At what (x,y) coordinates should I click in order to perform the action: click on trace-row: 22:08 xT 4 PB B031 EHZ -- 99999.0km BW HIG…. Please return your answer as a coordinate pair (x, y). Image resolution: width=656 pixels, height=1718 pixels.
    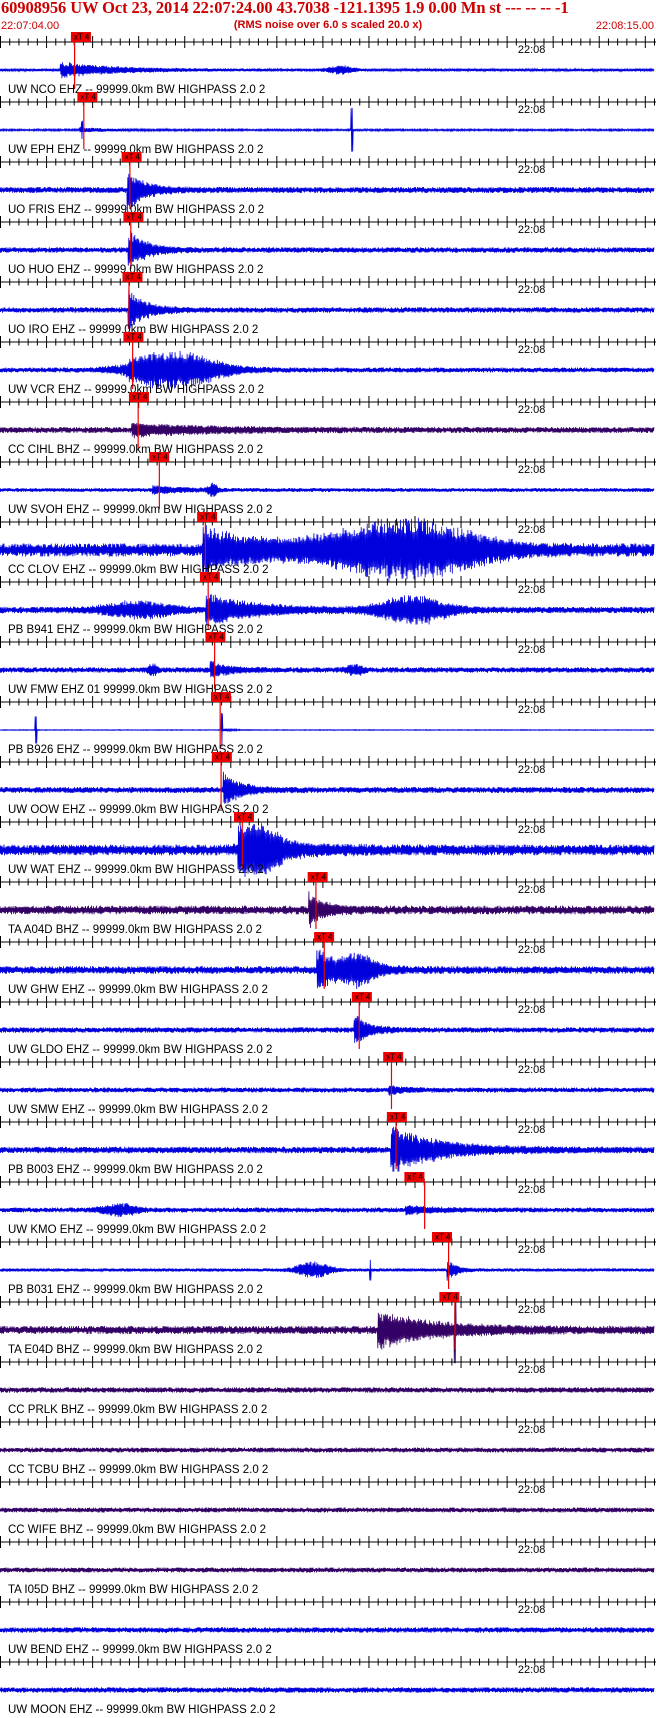
    Looking at the image, I should click on (328, 1264).